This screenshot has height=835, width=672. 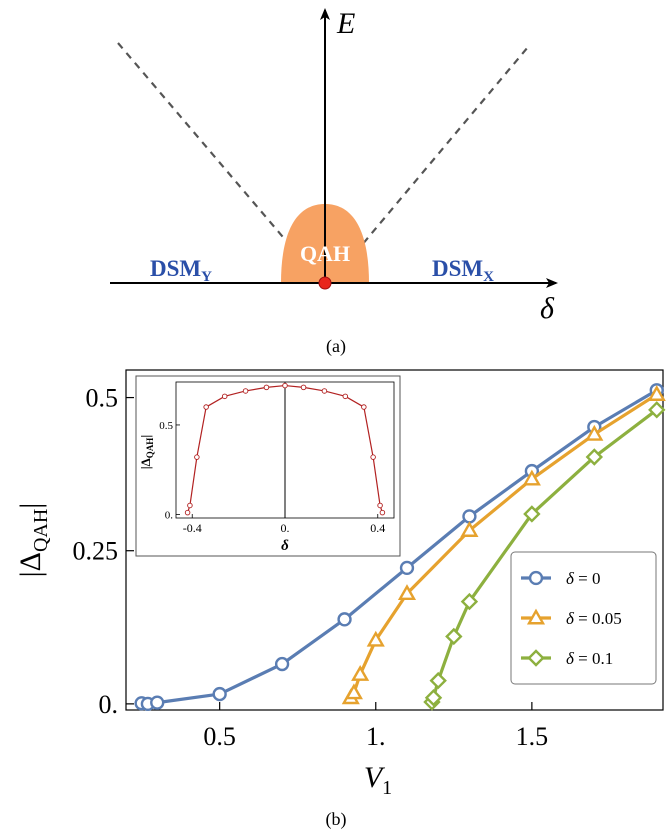 What do you see at coordinates (181, 270) in the screenshot?
I see `dsm-y-label: DSMY` at bounding box center [181, 270].